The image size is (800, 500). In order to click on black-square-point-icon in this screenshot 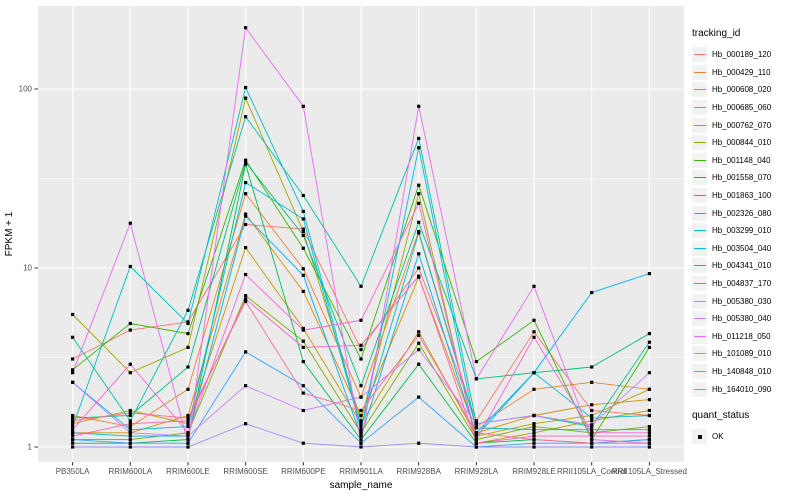, I will do `click(699, 436)`.